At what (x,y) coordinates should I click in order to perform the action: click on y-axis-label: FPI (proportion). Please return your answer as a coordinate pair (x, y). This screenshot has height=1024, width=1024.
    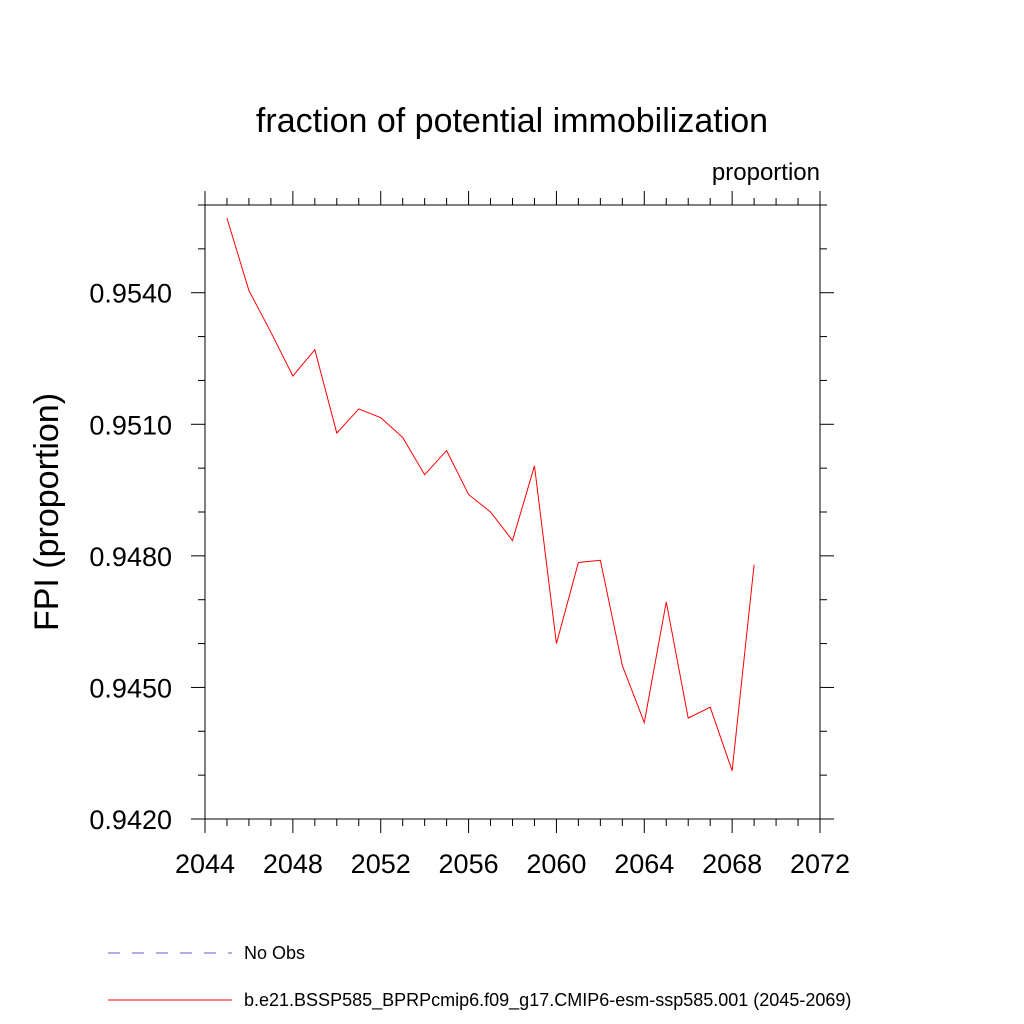
    Looking at the image, I should click on (47, 512).